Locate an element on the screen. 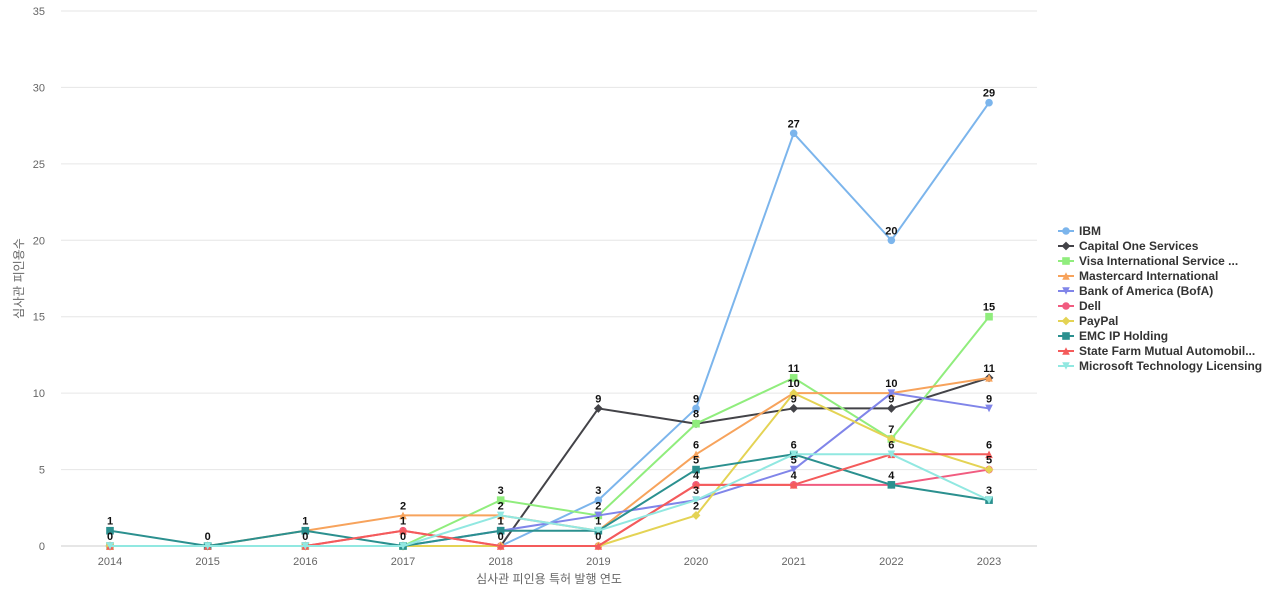 Image resolution: width=1280 pixels, height=600 pixels. y-tick-label: 30 is located at coordinates (39, 88).